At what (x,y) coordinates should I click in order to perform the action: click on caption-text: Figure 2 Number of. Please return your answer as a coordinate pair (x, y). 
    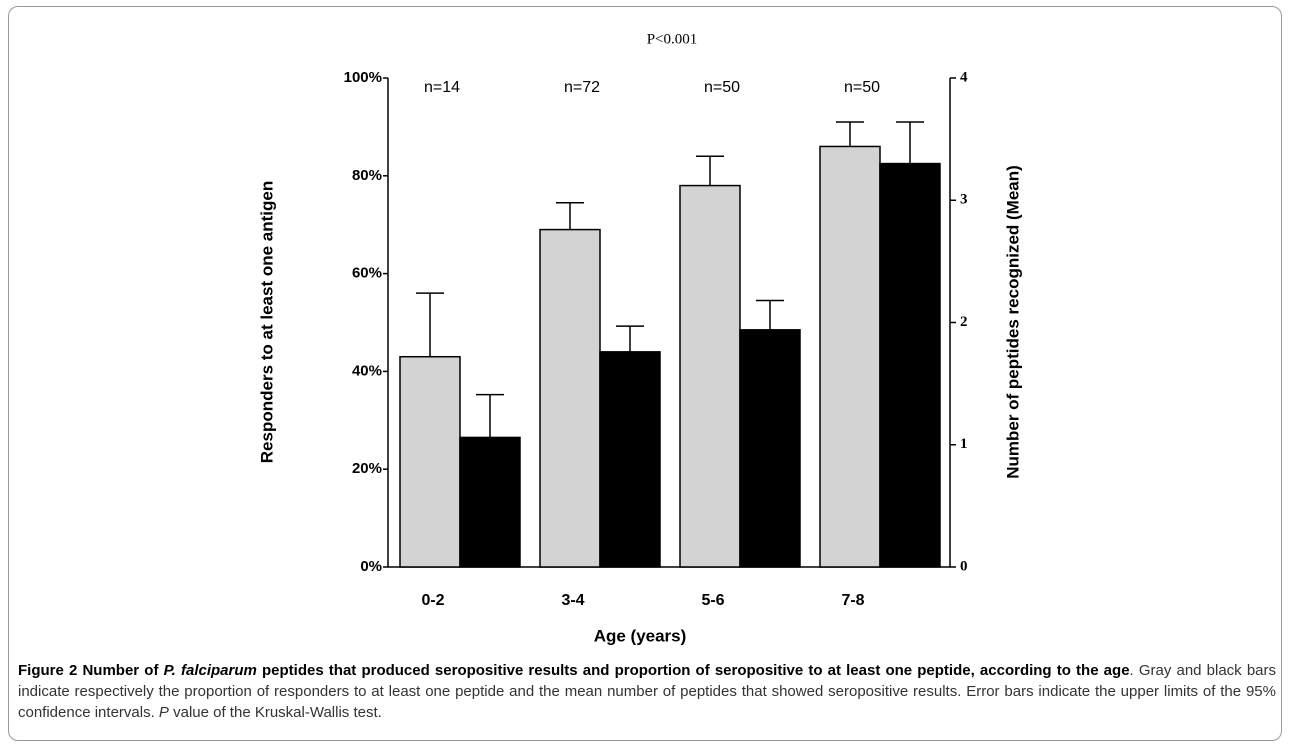
    Looking at the image, I should click on (91, 670).